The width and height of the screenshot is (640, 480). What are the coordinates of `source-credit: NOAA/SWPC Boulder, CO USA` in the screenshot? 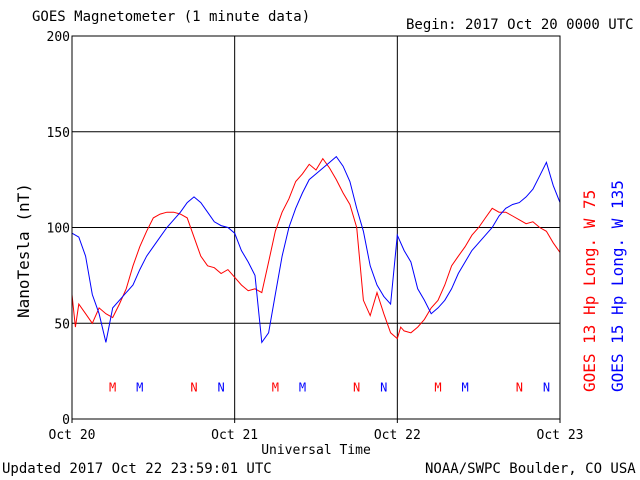 It's located at (530, 469).